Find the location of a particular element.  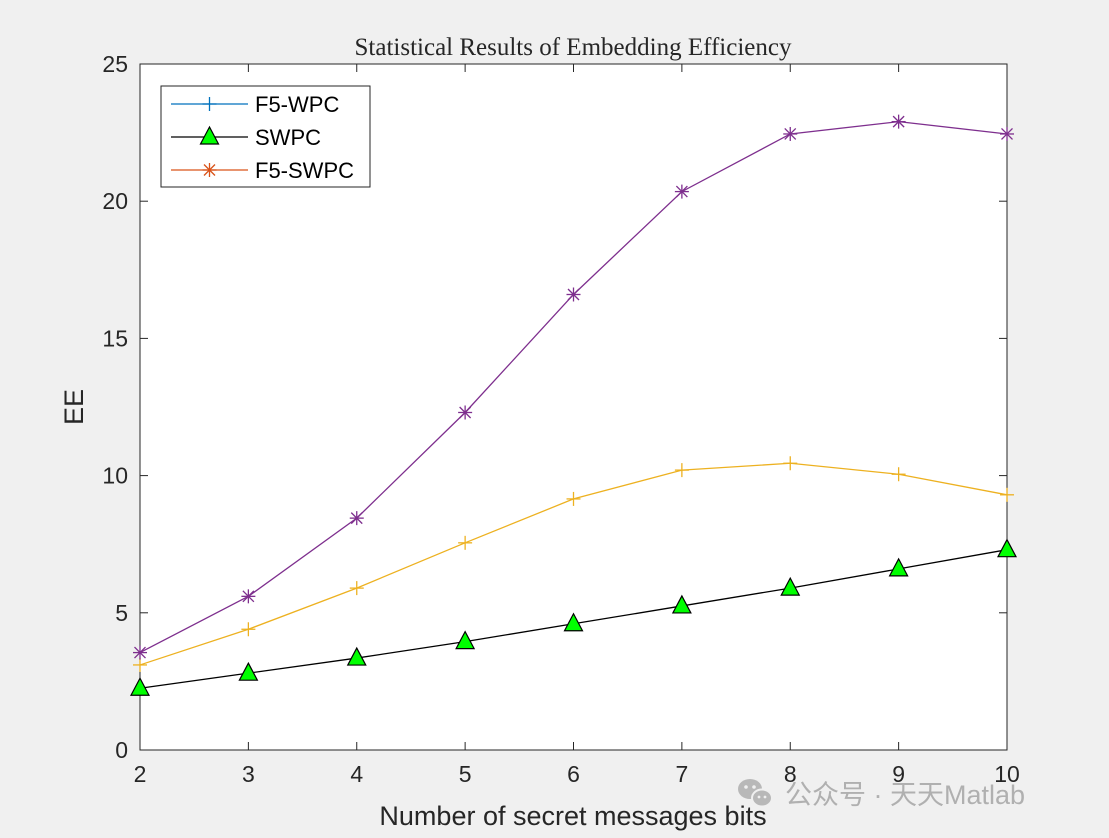

legend-entry-f5-swpc: F5-SWPC is located at coordinates (262, 170).